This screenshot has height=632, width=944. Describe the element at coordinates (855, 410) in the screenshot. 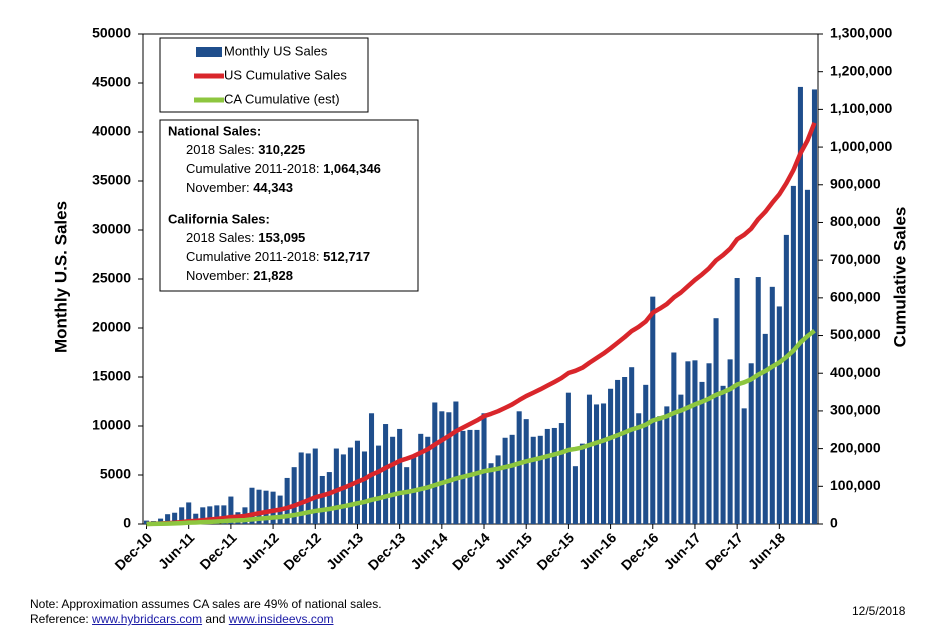

I see `y2-tick-label: 300,000` at that location.